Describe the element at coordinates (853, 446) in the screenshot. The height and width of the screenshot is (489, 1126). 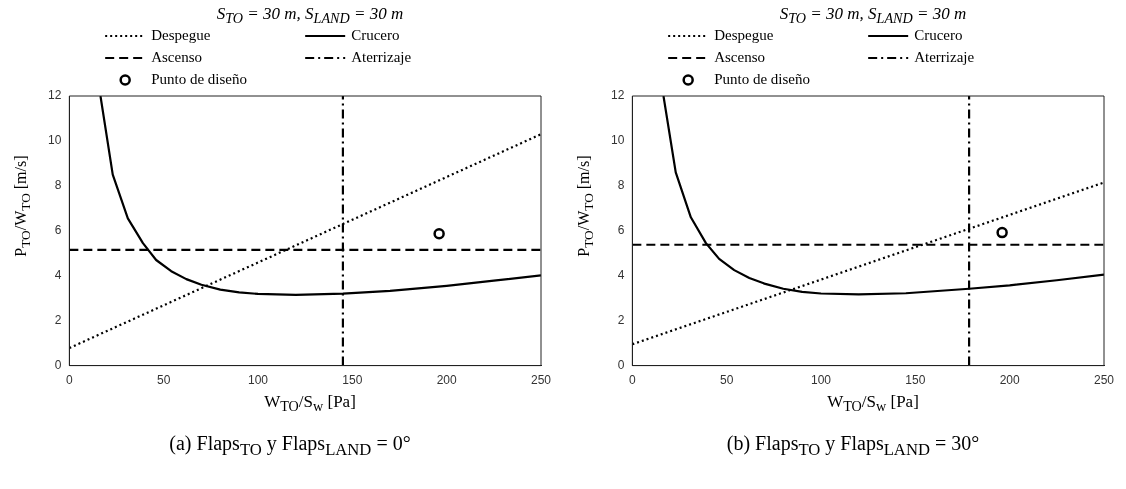
I see `text: (b) Flaps$_{TO}$ y Flaps$_{LAND}$ = 30°` at that location.